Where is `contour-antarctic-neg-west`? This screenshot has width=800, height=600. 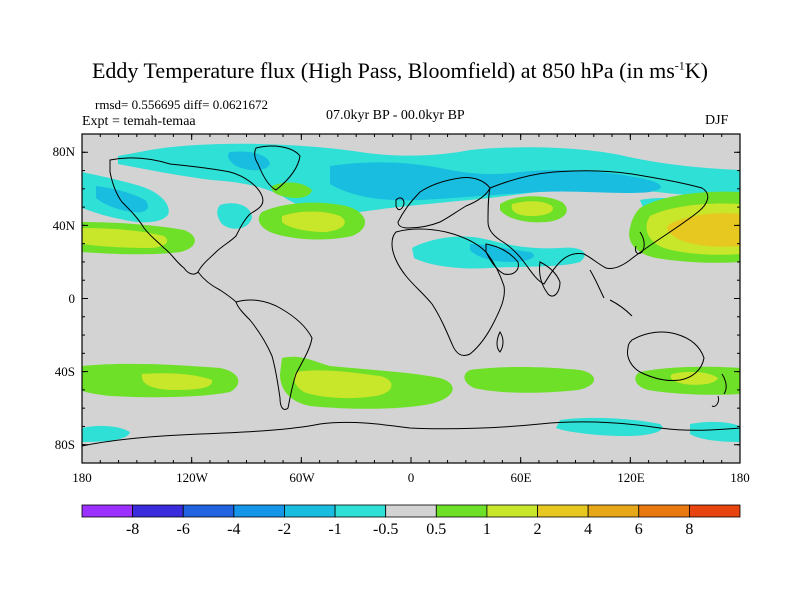 contour-antarctic-neg-west is located at coordinates (106, 433).